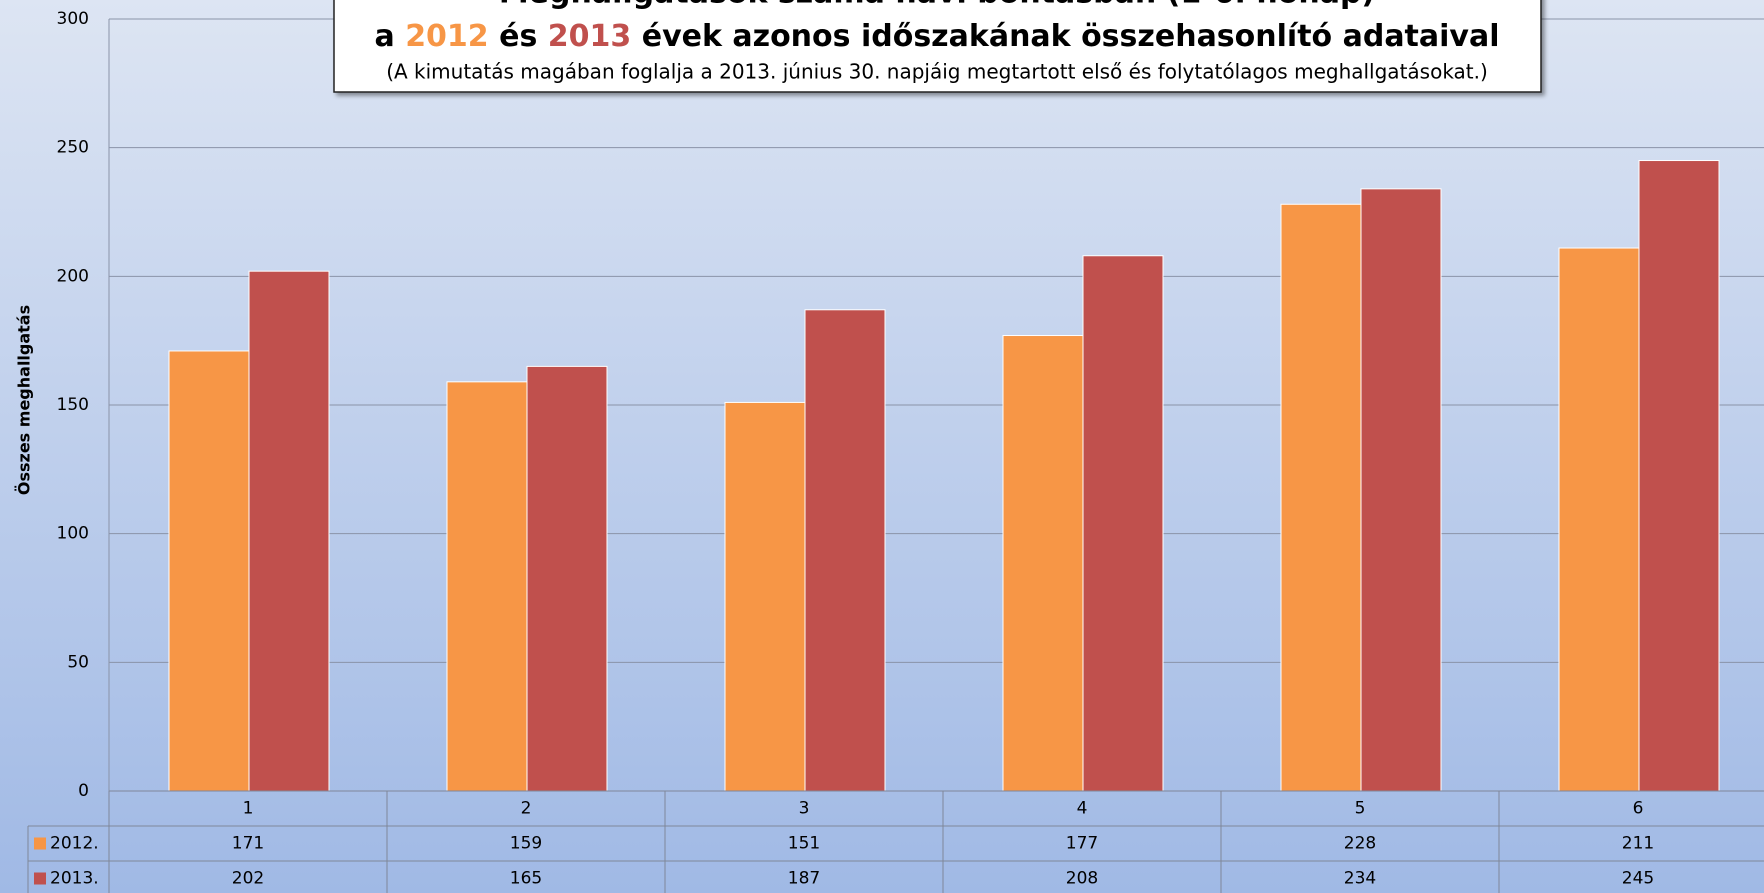 The width and height of the screenshot is (1764, 893). I want to click on y-tick-label: 0, so click(83, 791).